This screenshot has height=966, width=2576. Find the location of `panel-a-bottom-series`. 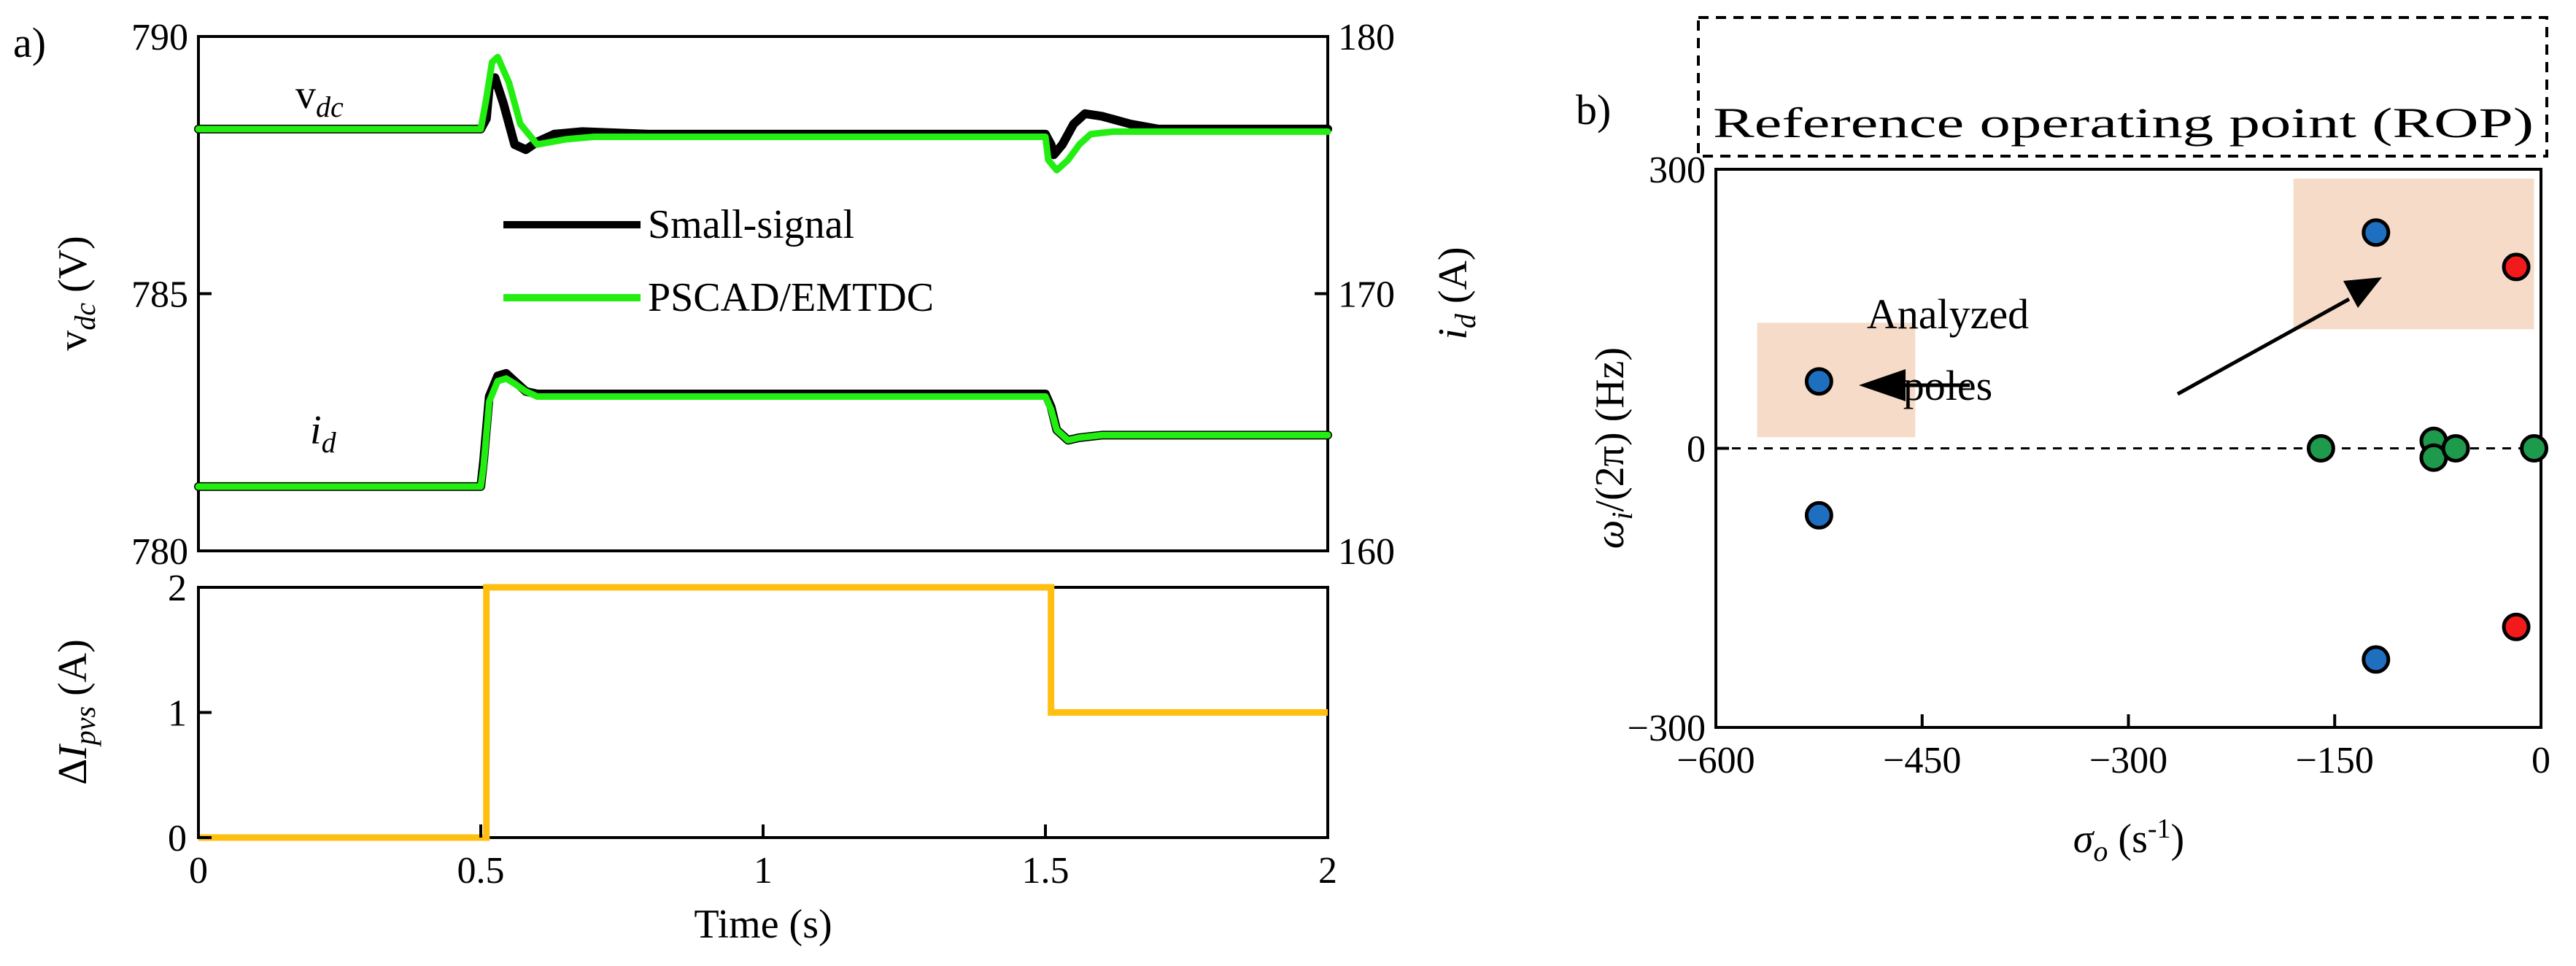

panel-a-bottom-series is located at coordinates (763, 712).